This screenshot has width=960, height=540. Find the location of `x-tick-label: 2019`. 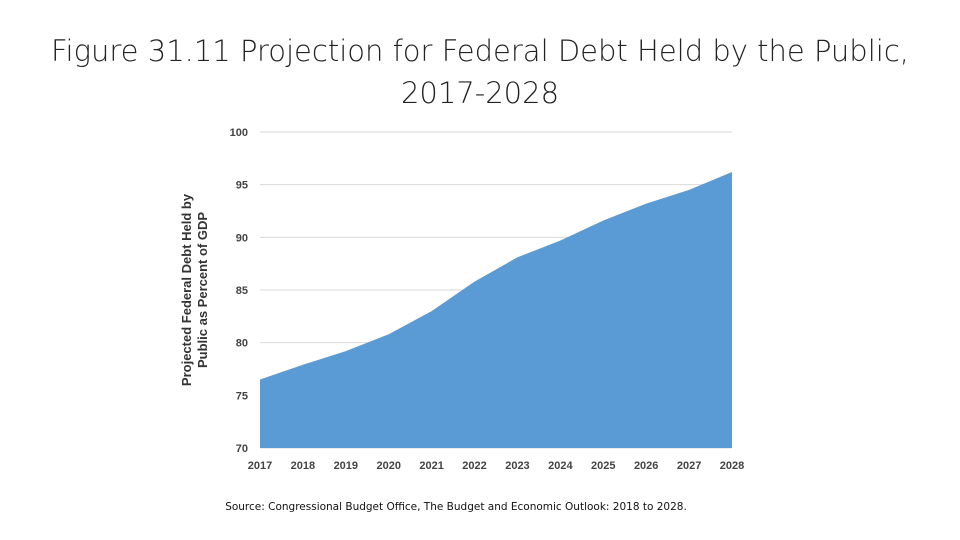

x-tick-label: 2019 is located at coordinates (346, 466).